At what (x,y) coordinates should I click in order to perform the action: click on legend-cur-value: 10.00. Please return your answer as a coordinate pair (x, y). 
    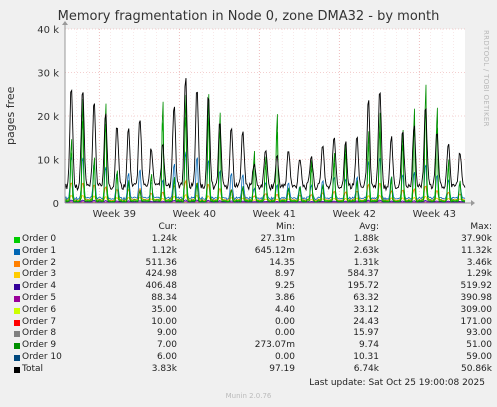
    Looking at the image, I should click on (164, 321).